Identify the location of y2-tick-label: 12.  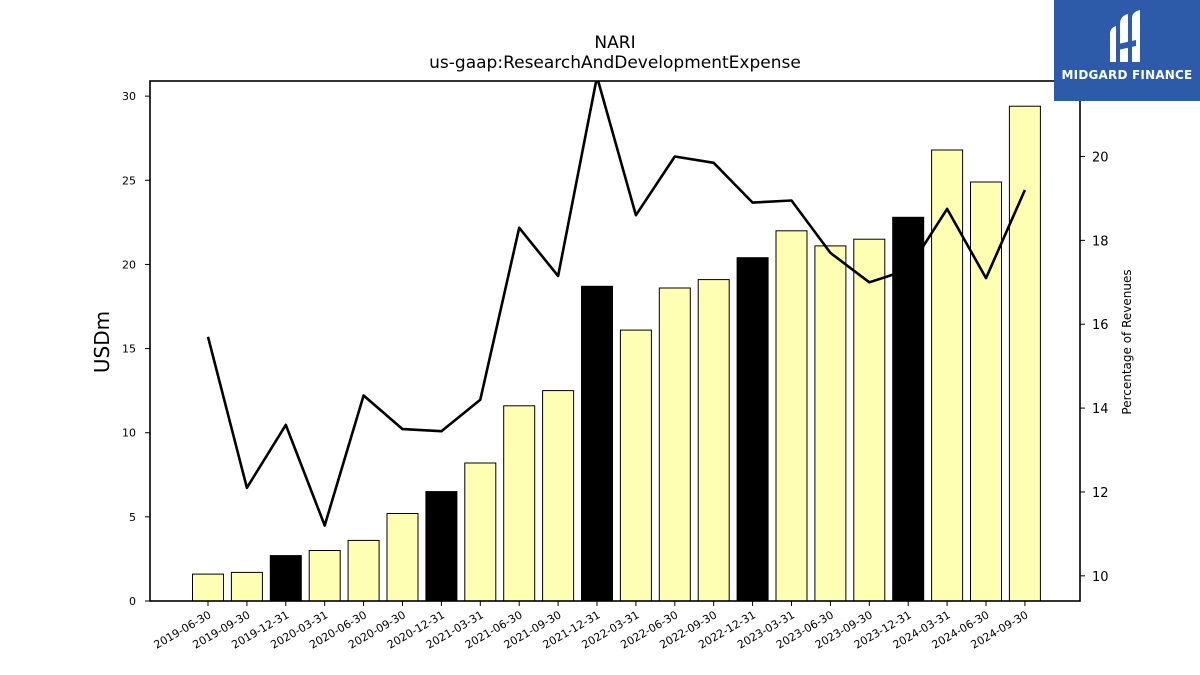
(1100, 493).